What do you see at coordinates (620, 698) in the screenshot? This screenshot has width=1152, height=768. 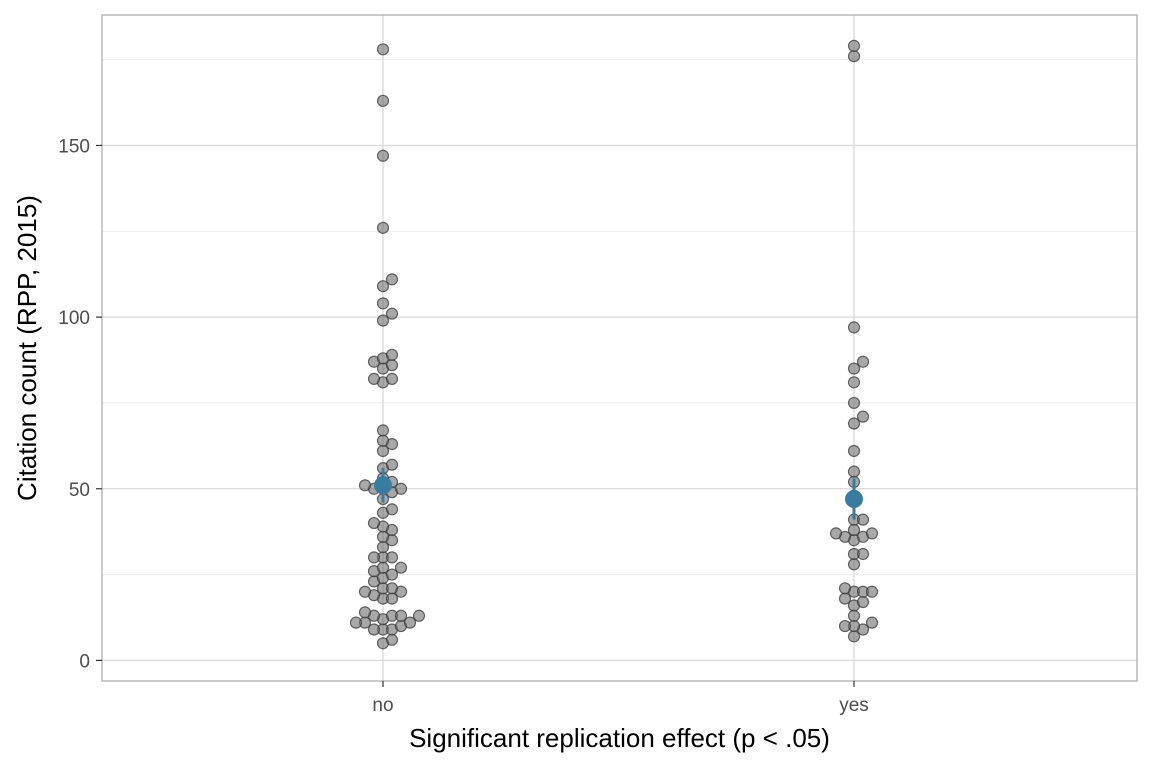 I see `x-axis: no yes` at bounding box center [620, 698].